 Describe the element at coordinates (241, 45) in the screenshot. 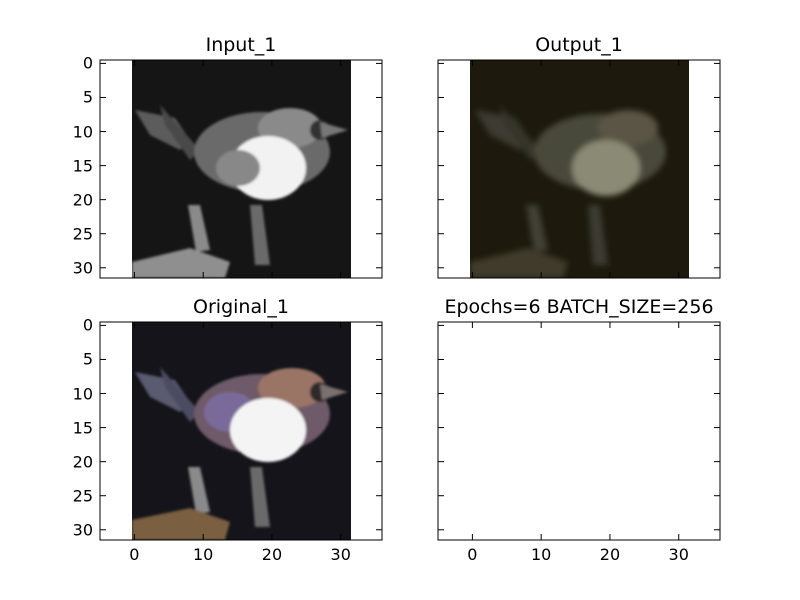

I see `panel-title: Input_1` at that location.